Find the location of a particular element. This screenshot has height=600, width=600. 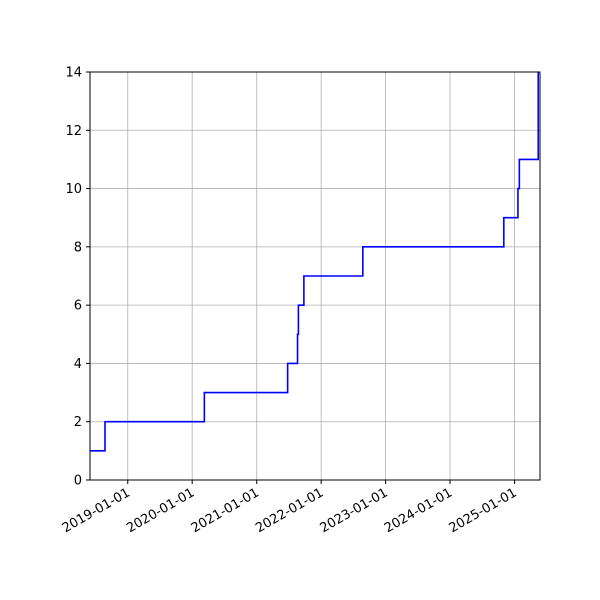

y-axis-ticks: 0 2 4 6 8 10 12 14 is located at coordinates (77, 277).